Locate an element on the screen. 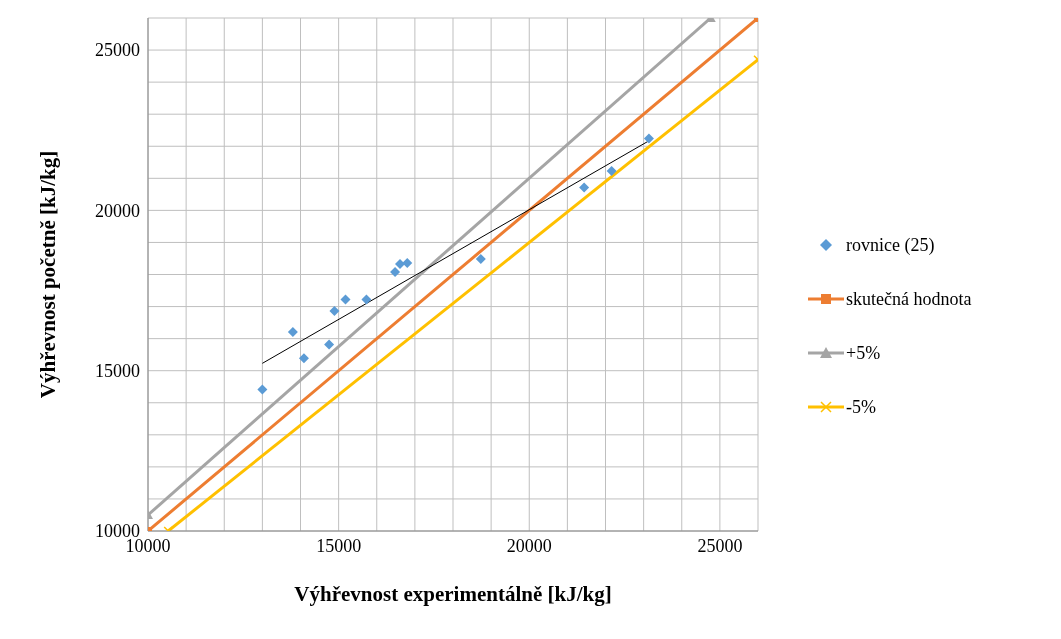 The width and height of the screenshot is (1061, 639). x-tick-label: 25000 is located at coordinates (720, 545).